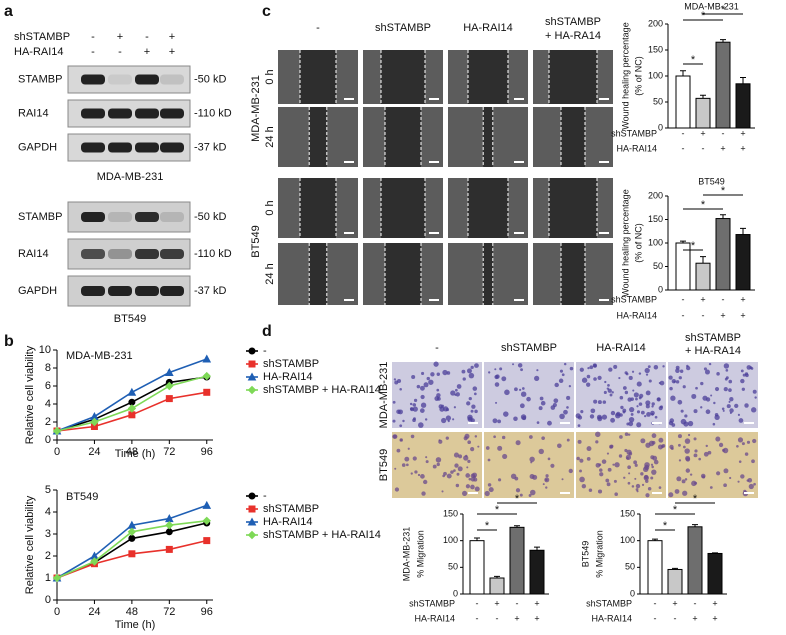  Describe the element at coordinates (625, 242) in the screenshot. I see `y-axis-label: Wound healing percentage` at that location.